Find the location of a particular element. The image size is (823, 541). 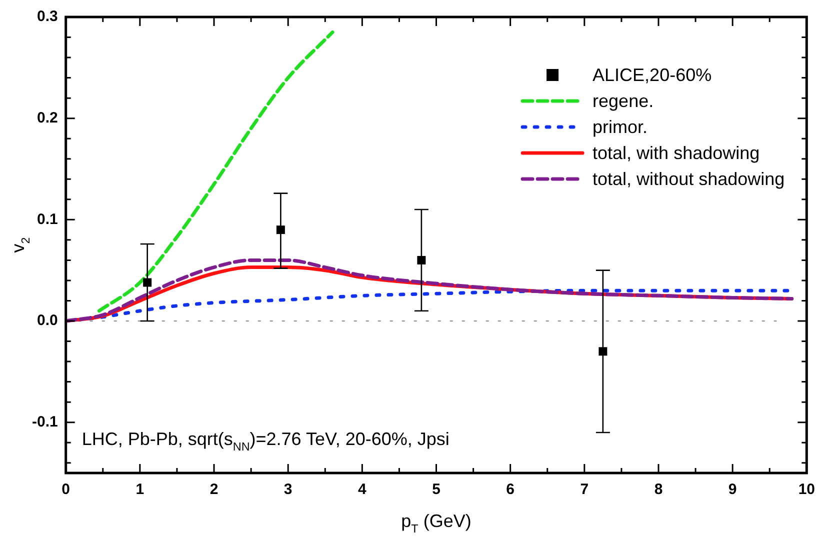

x-tick-label: 8 is located at coordinates (658, 489).